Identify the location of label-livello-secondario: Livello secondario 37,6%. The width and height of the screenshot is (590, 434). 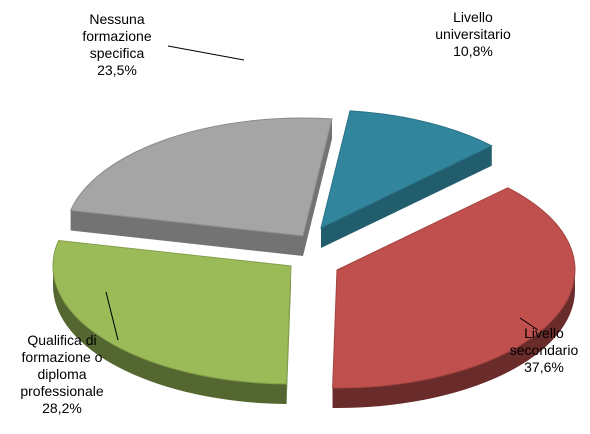
(544, 350).